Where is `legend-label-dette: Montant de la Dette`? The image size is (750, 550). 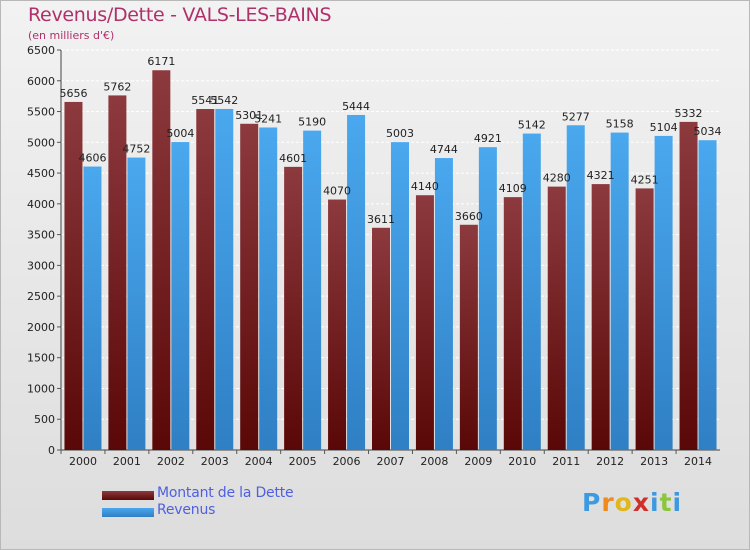
legend-label-dette: Montant de la Dette is located at coordinates (225, 493).